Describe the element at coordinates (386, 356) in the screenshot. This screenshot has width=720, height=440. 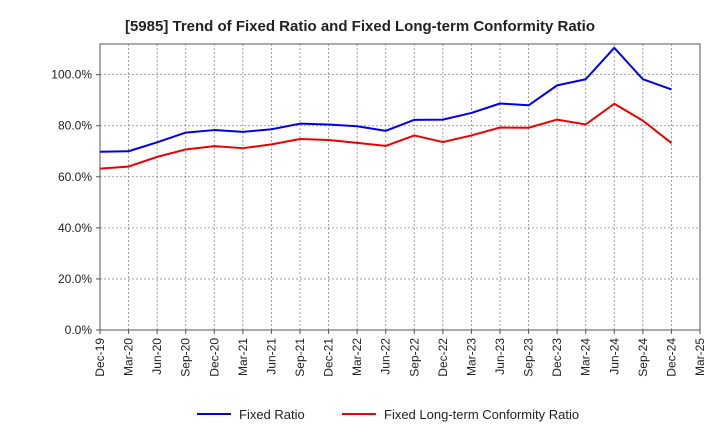
I see `x-tick-label: Jun-22` at that location.